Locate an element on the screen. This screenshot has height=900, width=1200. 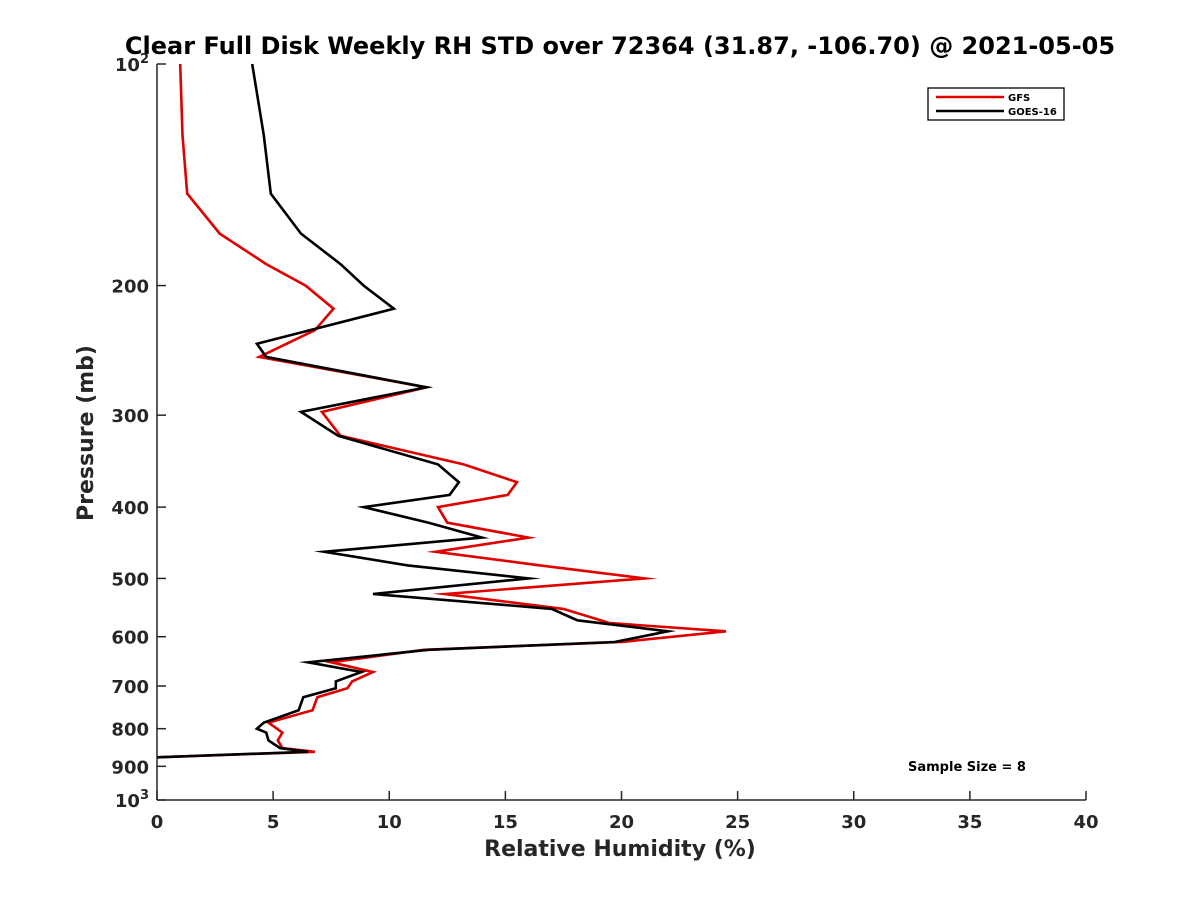
x-tick-label: 15 is located at coordinates (505, 822).